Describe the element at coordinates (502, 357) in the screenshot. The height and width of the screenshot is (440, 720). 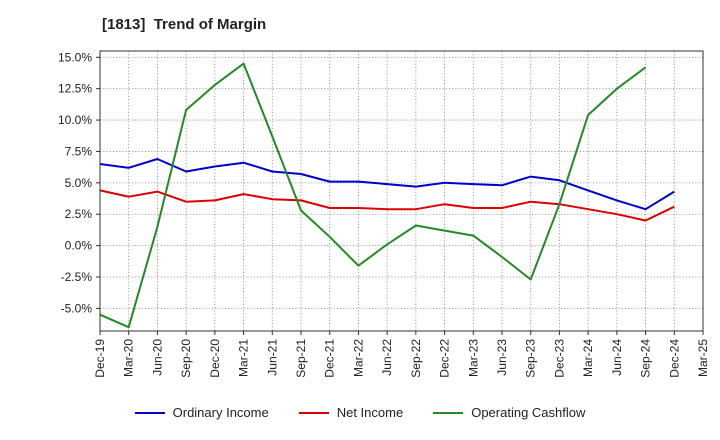
I see `x-tick-label: Jun-23` at that location.